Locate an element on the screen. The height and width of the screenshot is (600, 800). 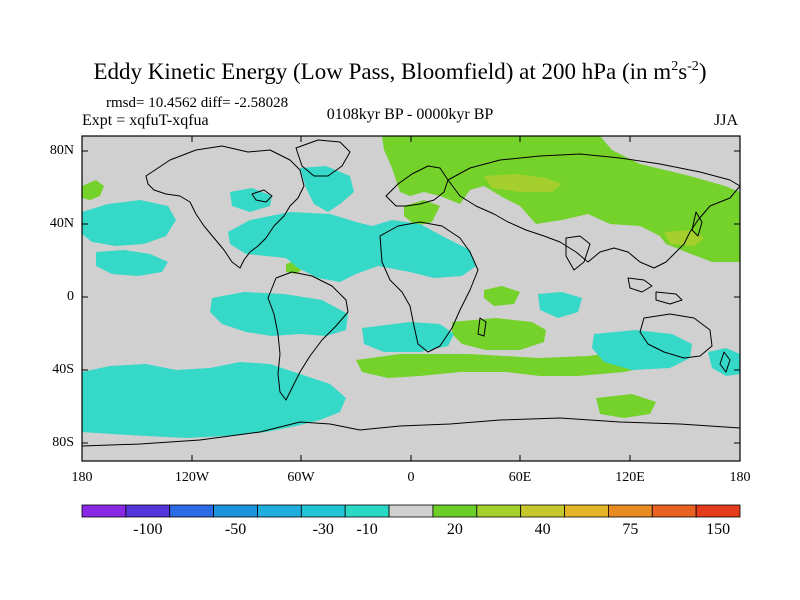
lat-label-eq: 0 is located at coordinates (70, 296).